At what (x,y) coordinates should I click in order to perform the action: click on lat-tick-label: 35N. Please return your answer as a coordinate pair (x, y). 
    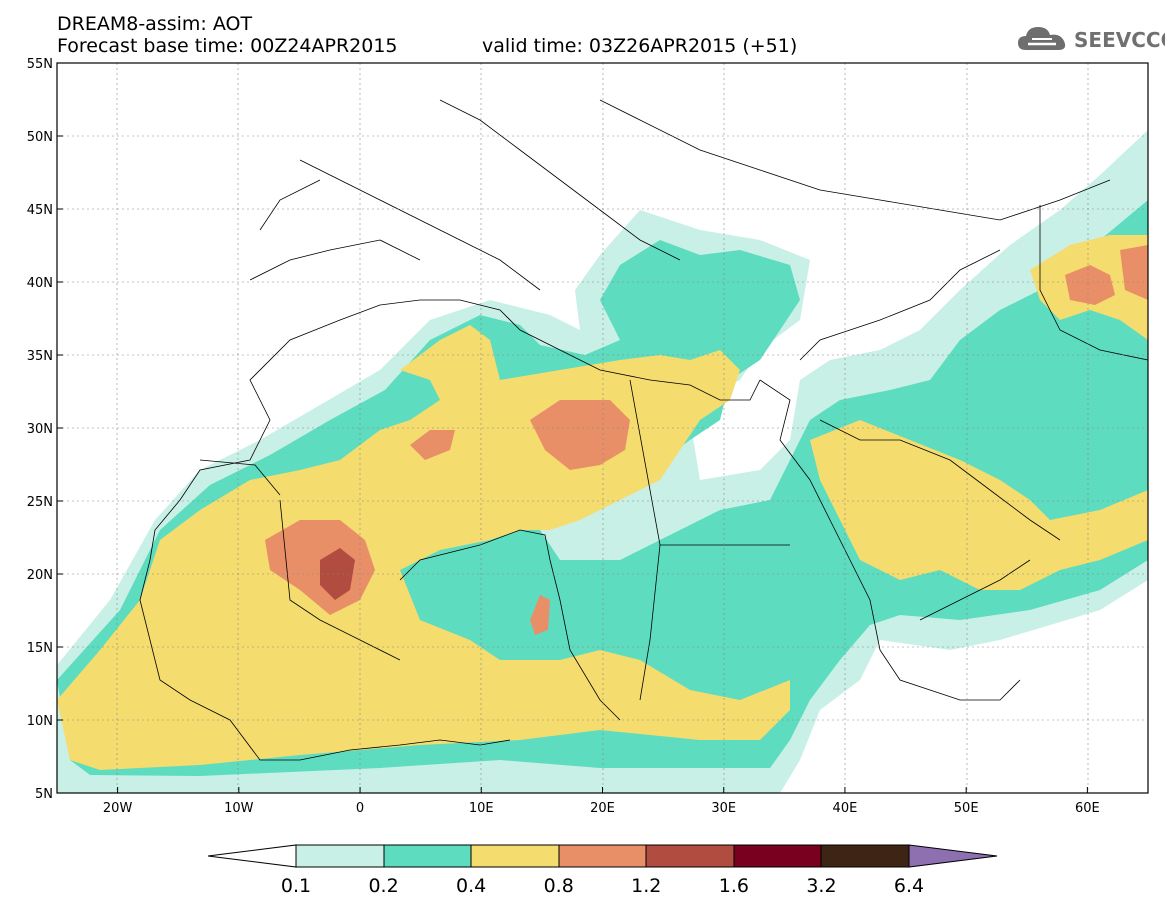
    Looking at the image, I should click on (40, 356).